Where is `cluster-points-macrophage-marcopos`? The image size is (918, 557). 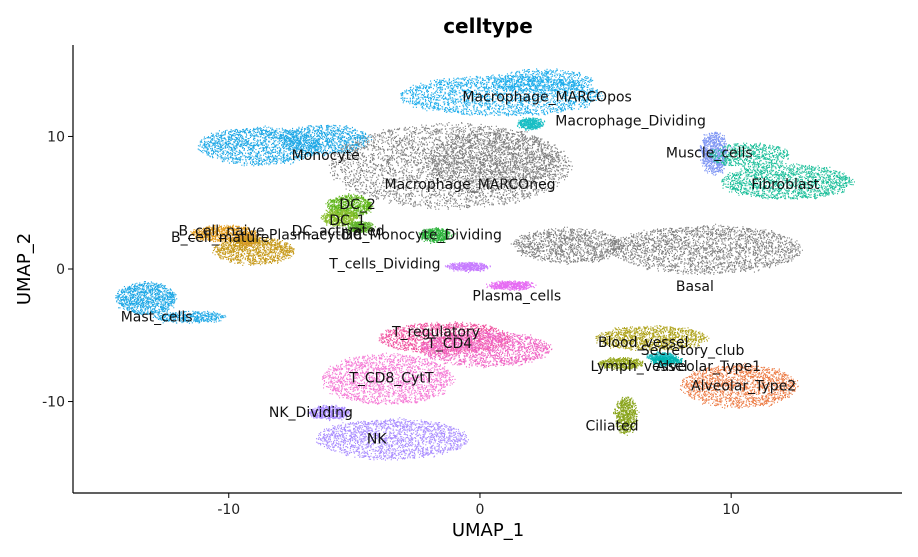
cluster-points-macrophage-marcopos is located at coordinates (502, 92).